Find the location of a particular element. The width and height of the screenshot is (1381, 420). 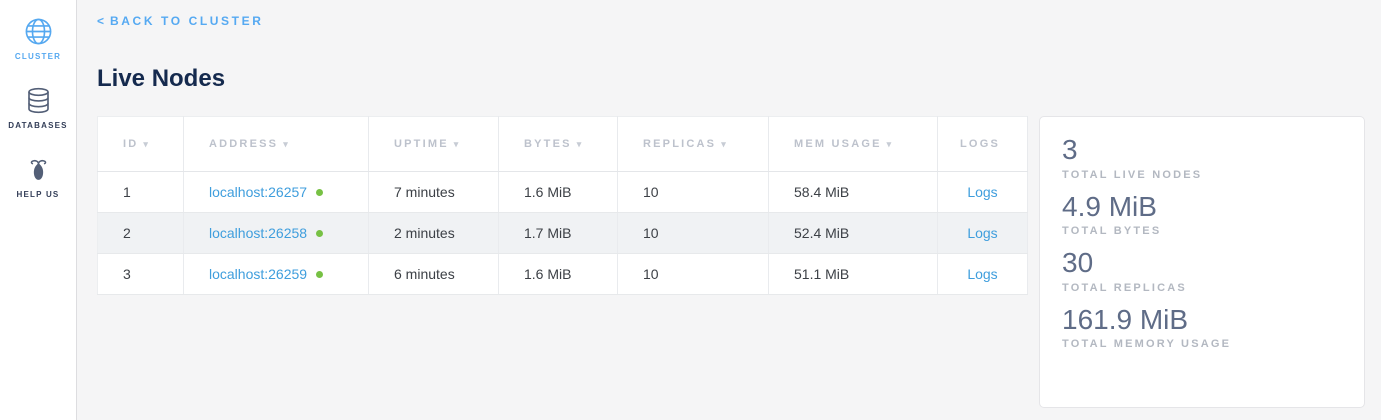

column-header: LOGS is located at coordinates (982, 144).